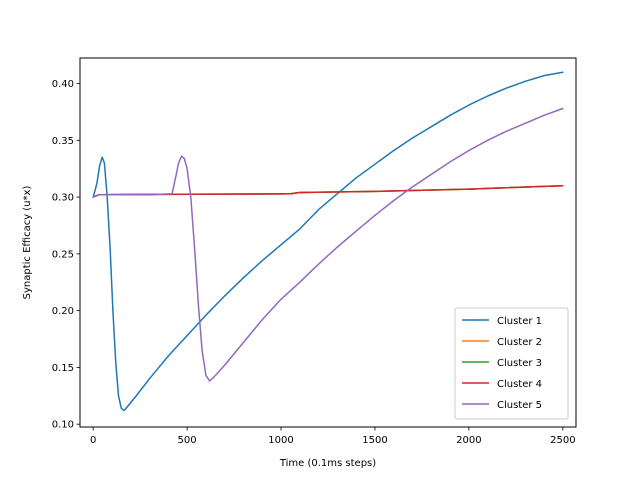  I want to click on x-tick-label: 500, so click(187, 440).